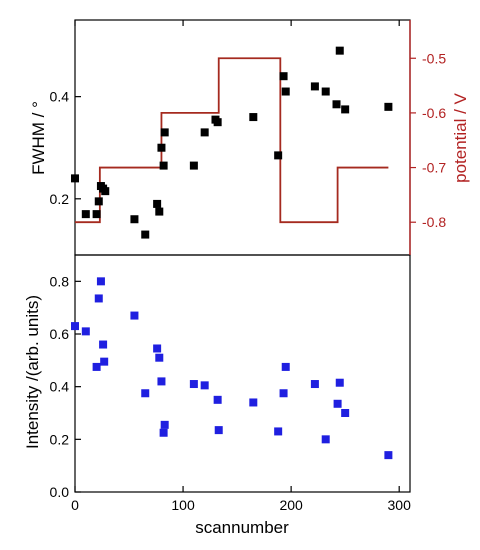 The height and width of the screenshot is (550, 480). Describe the element at coordinates (60, 281) in the screenshot. I see `bottom-y-tick-label: 0.8` at that location.